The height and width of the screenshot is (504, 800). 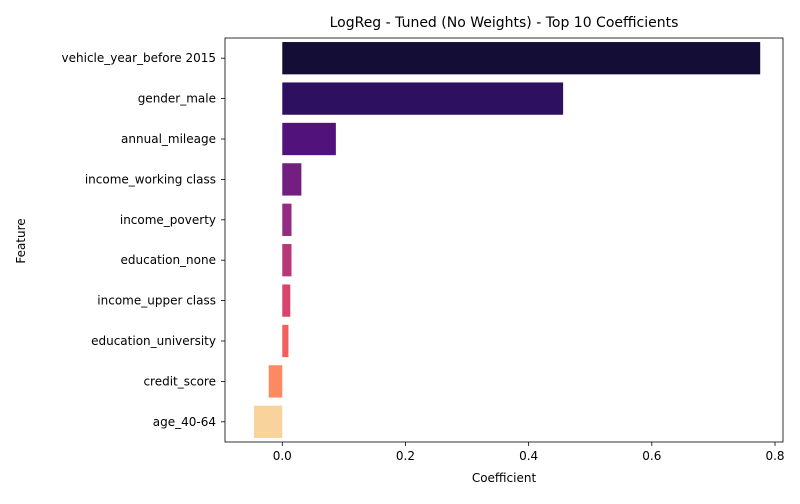 I want to click on y-tick-label: age_40-64, so click(x=184, y=422).